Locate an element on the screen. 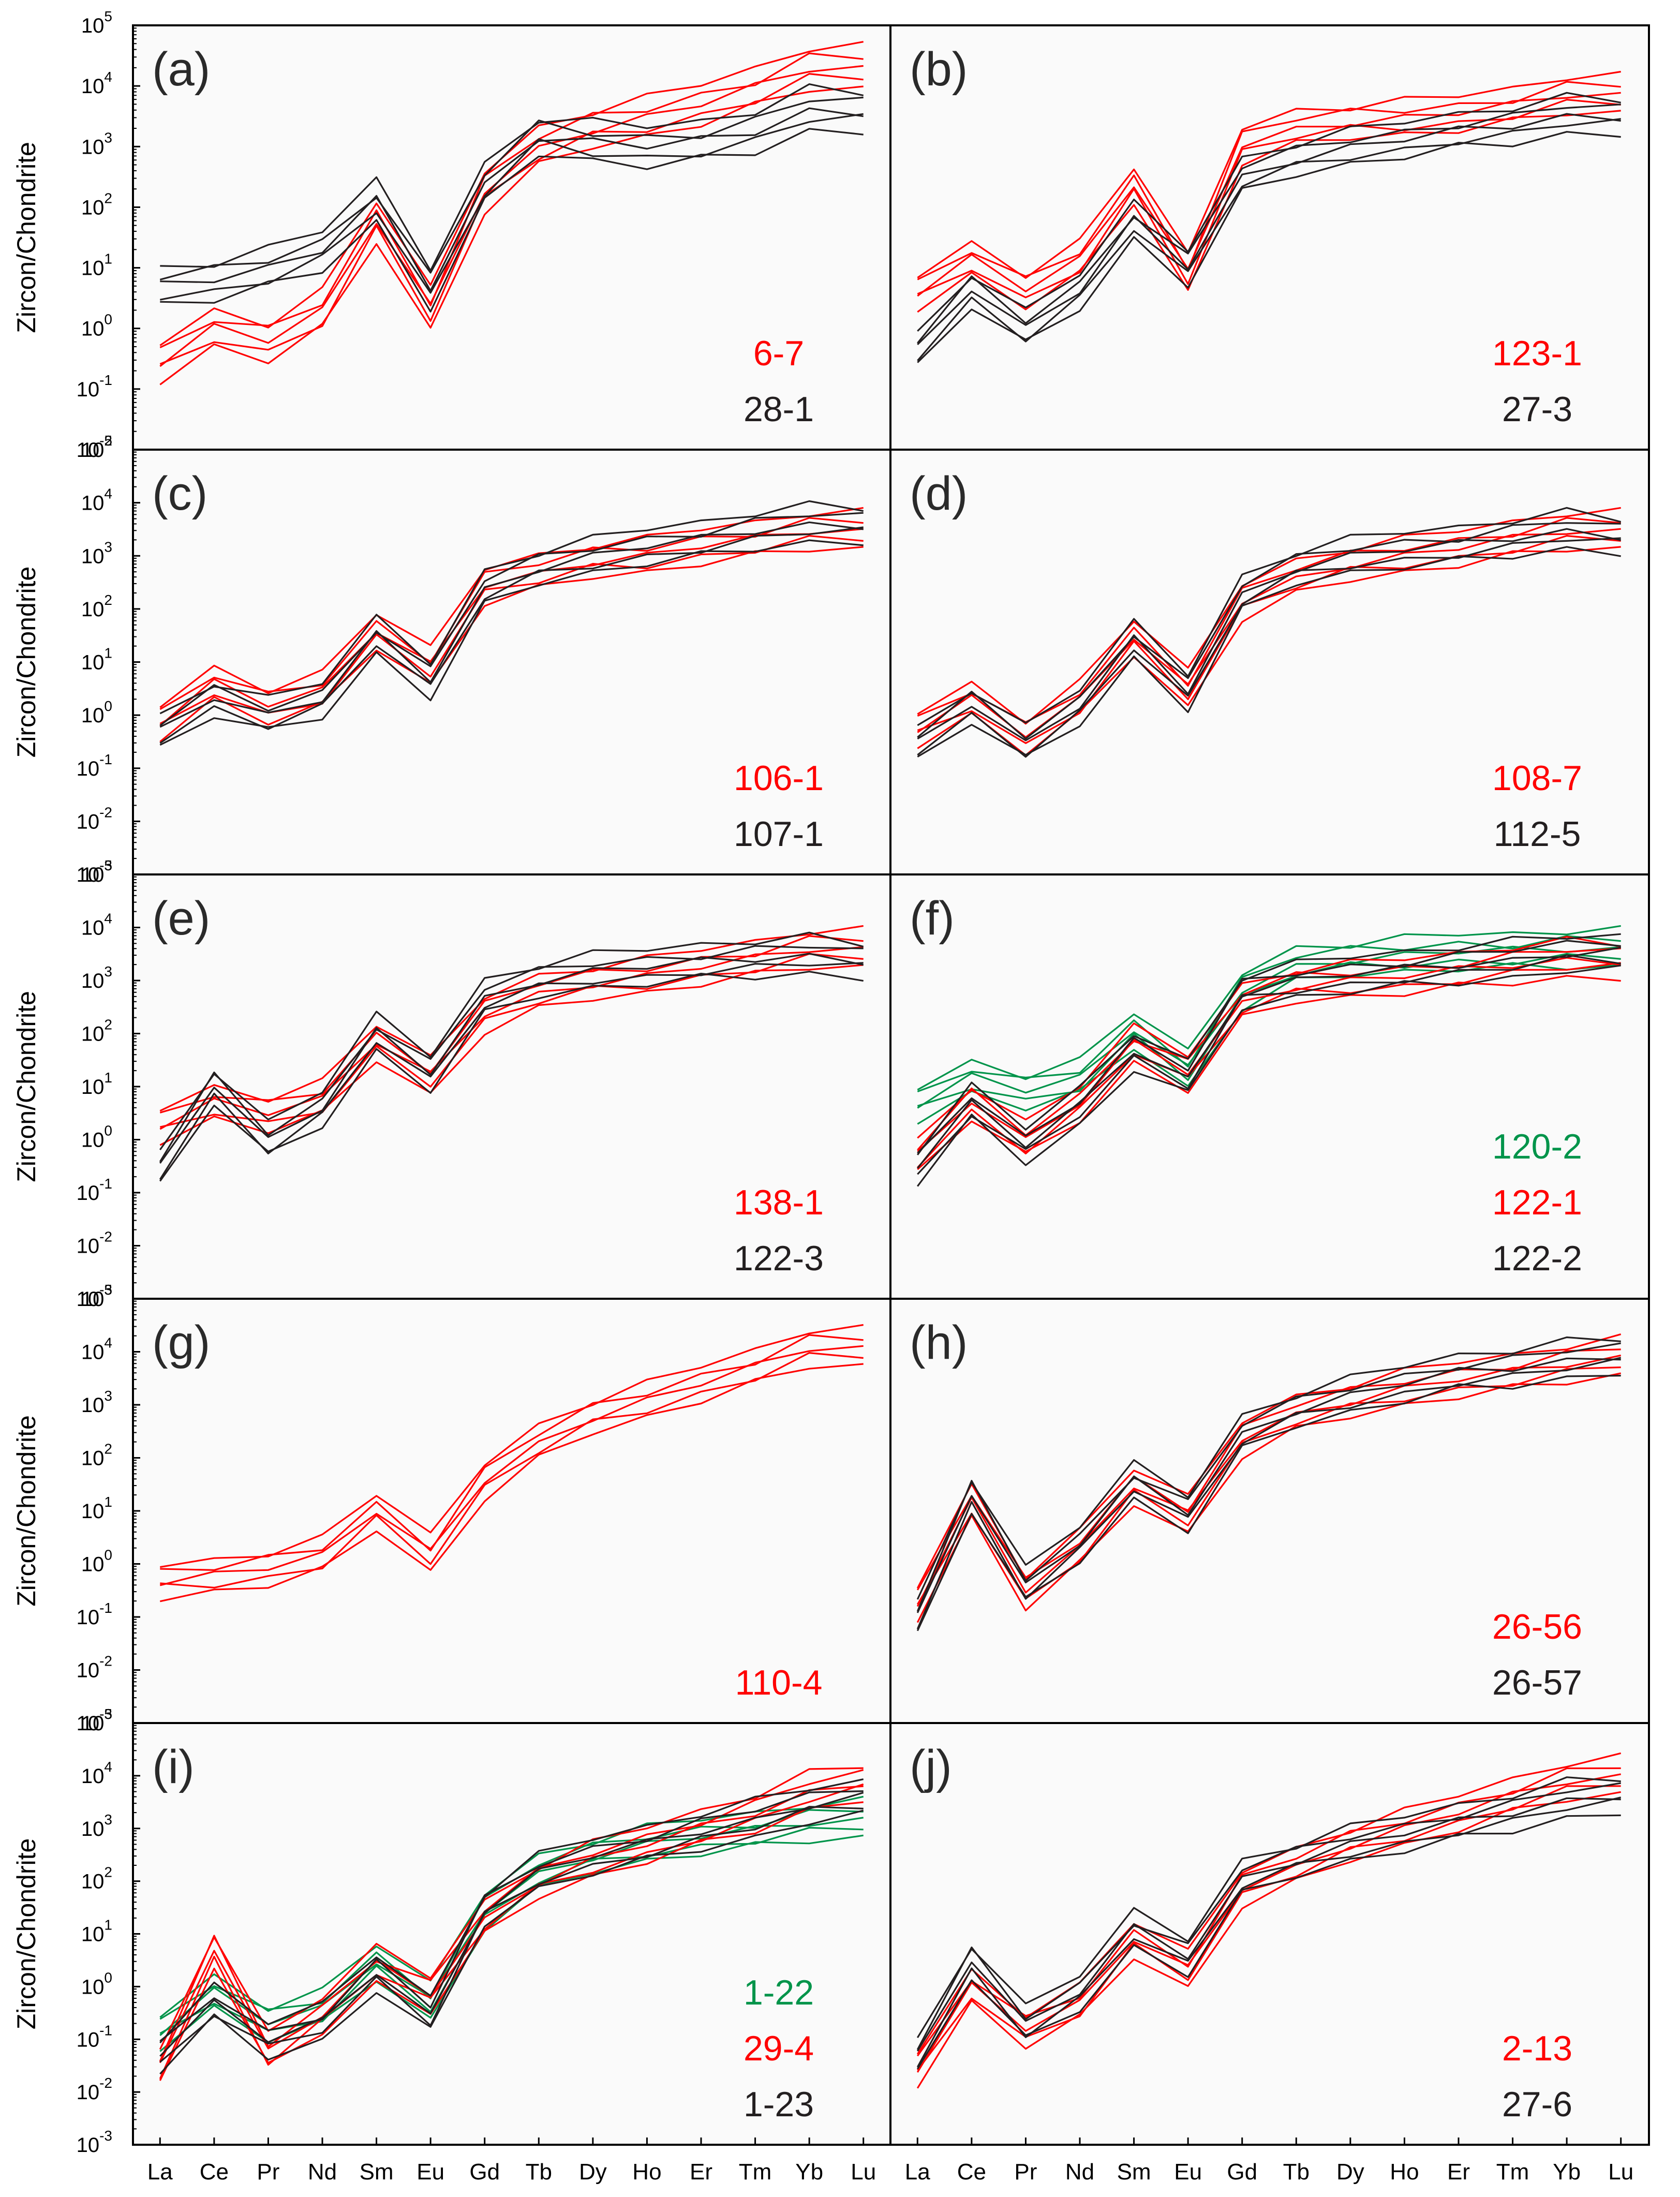  panel-label: (e) is located at coordinates (181, 919).